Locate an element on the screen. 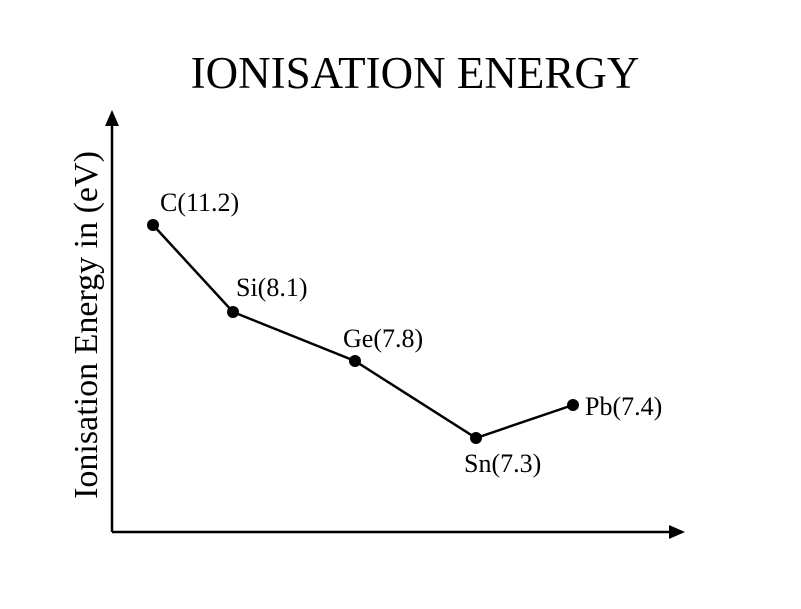 The width and height of the screenshot is (801, 609). data-point-pb is located at coordinates (573, 405).